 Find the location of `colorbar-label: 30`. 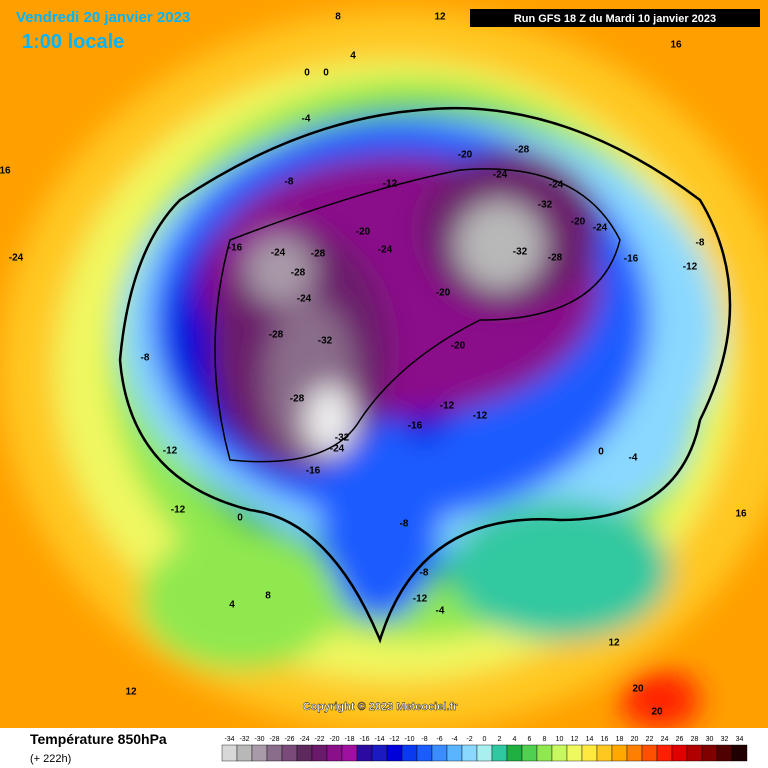

colorbar-label: 30 is located at coordinates (710, 739).